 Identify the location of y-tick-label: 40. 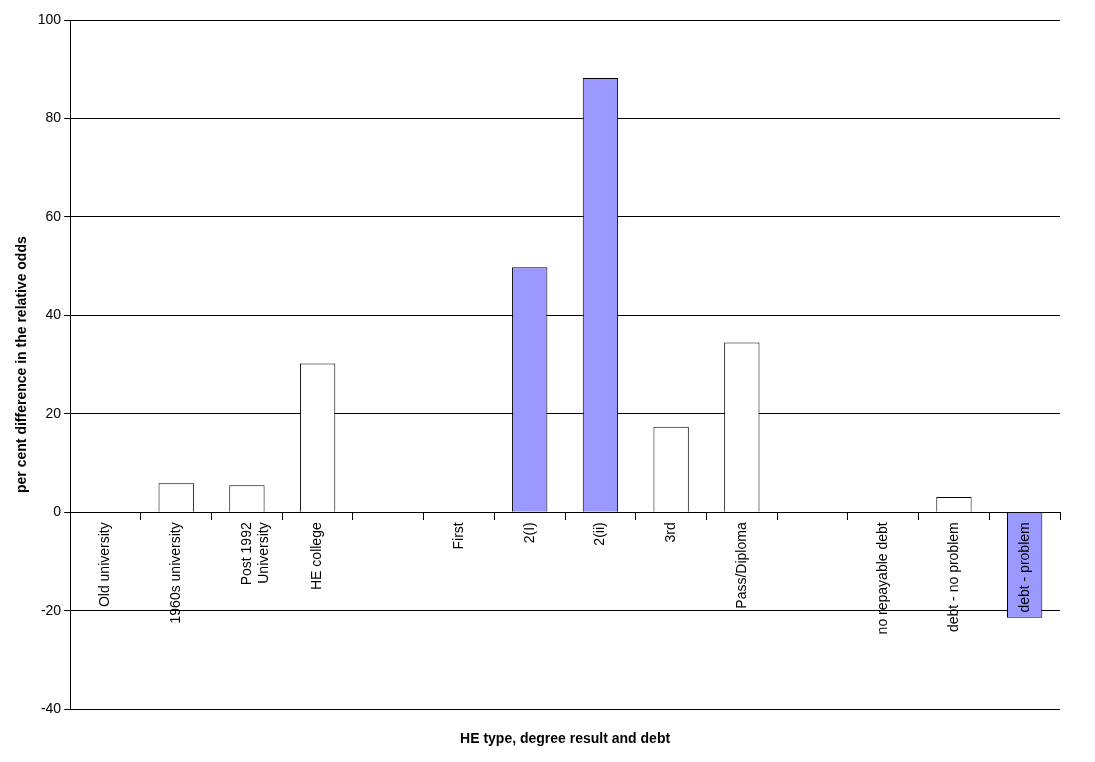
(53, 314).